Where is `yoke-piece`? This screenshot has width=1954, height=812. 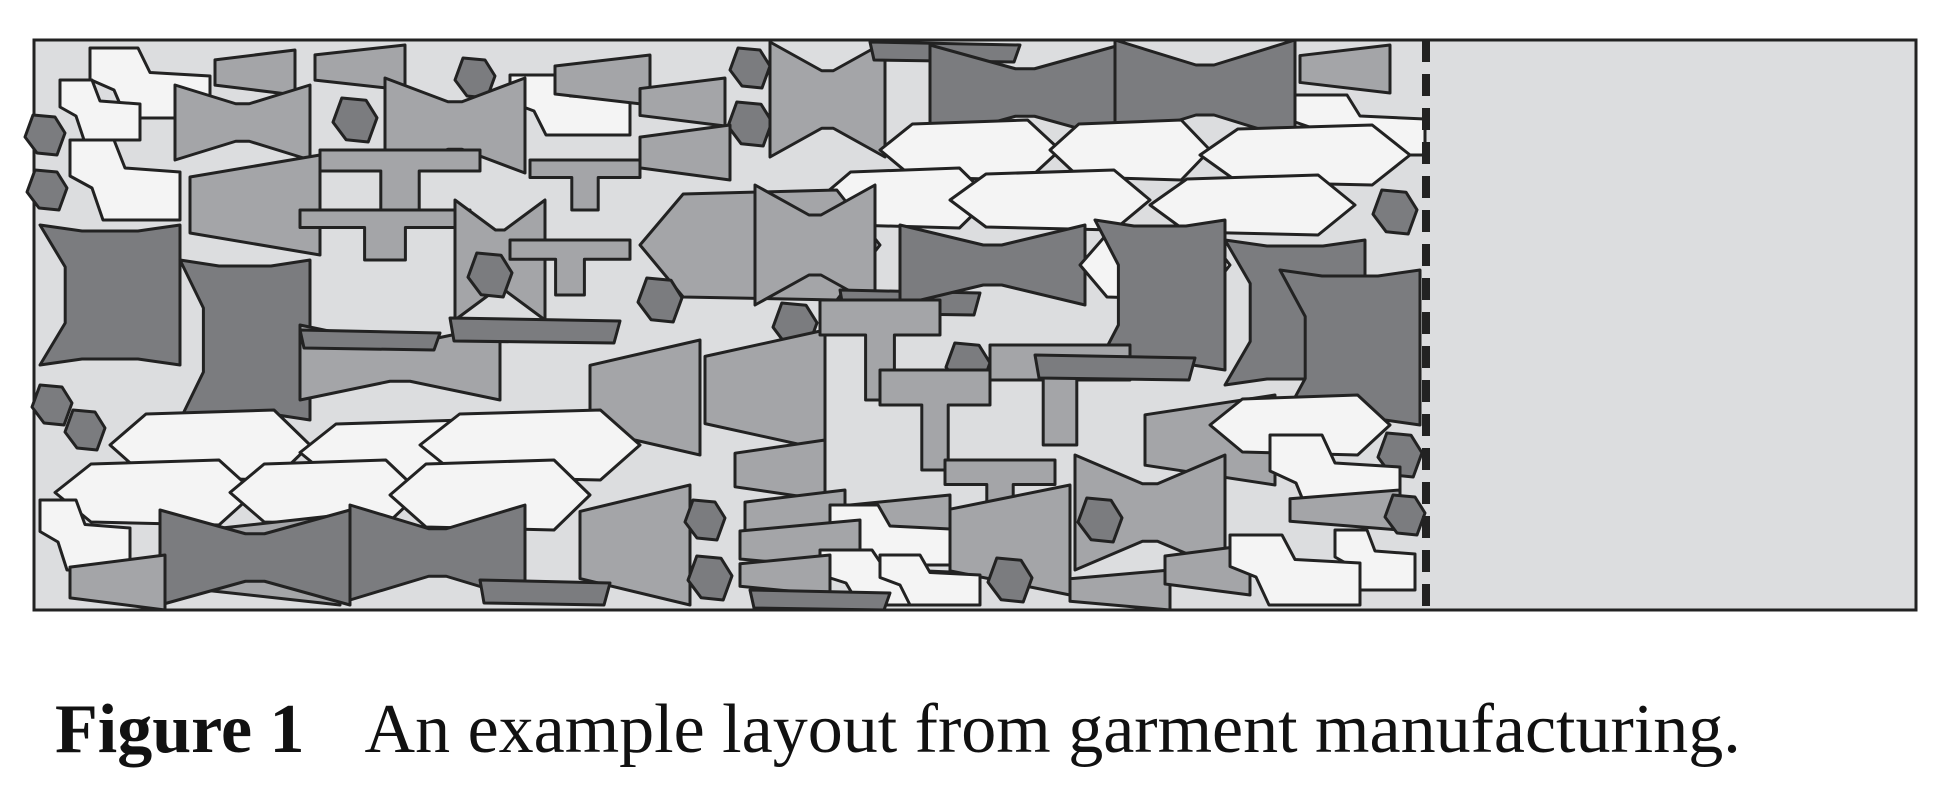 yoke-piece is located at coordinates (110, 295).